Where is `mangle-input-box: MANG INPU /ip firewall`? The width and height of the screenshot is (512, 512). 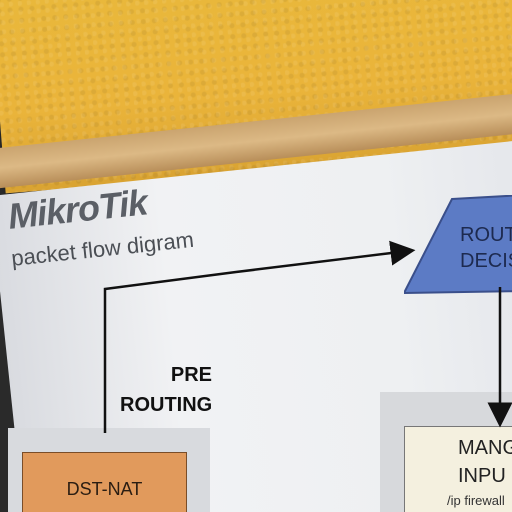
mangle-input-box: MANG INPU /ip firewall is located at coordinates (458, 469).